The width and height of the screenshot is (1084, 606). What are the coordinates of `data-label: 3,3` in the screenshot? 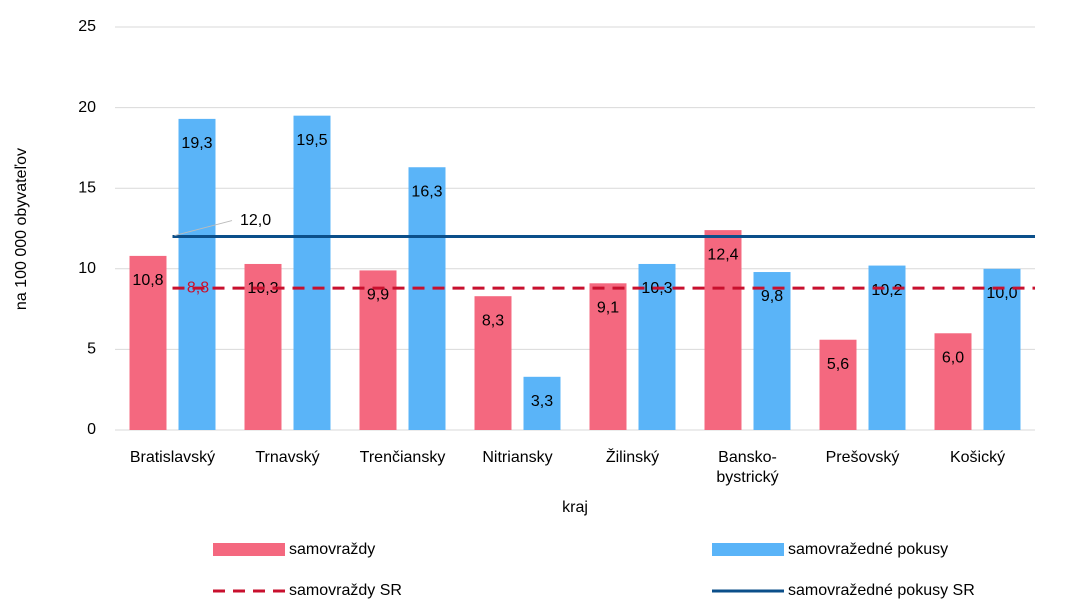 It's located at (542, 401).